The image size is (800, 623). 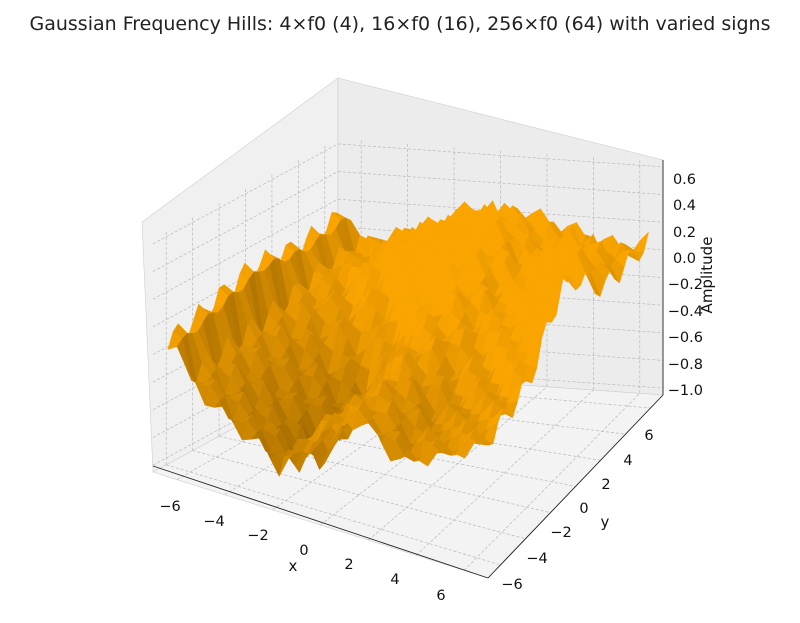 I want to click on y-axis-ticks: −6 −4 −2 0 2 4 6 y, so click(x=577, y=510).